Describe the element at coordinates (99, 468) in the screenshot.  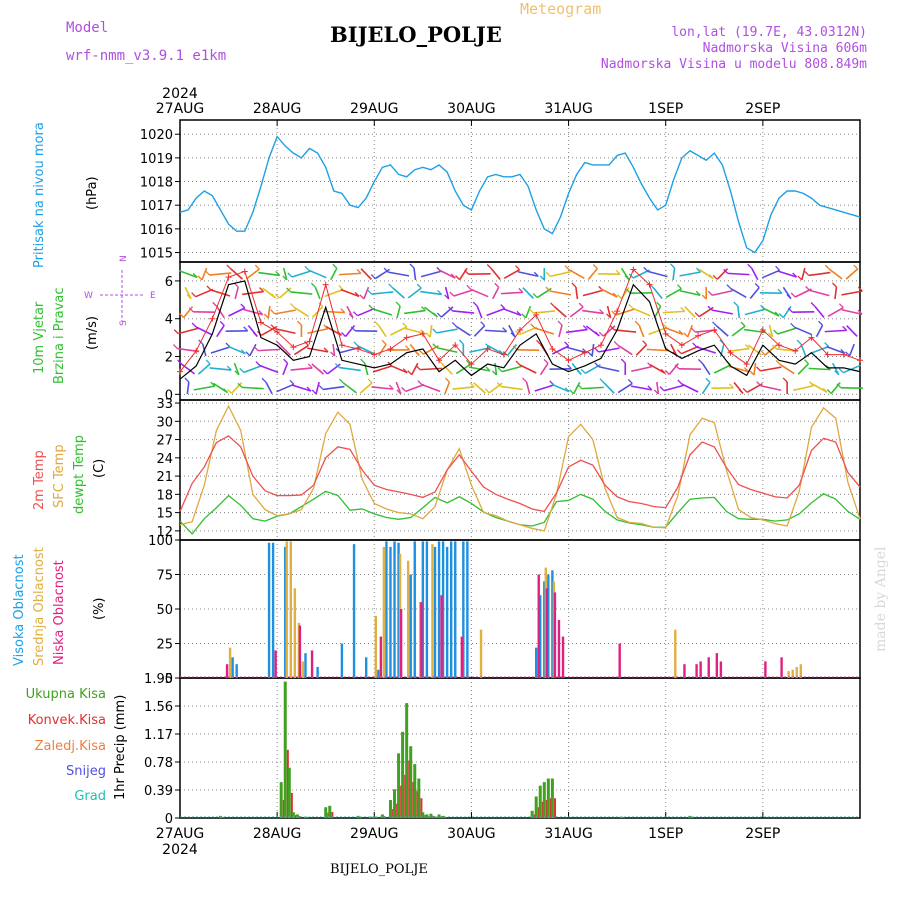
I see `temp-unit-label: (C)` at that location.